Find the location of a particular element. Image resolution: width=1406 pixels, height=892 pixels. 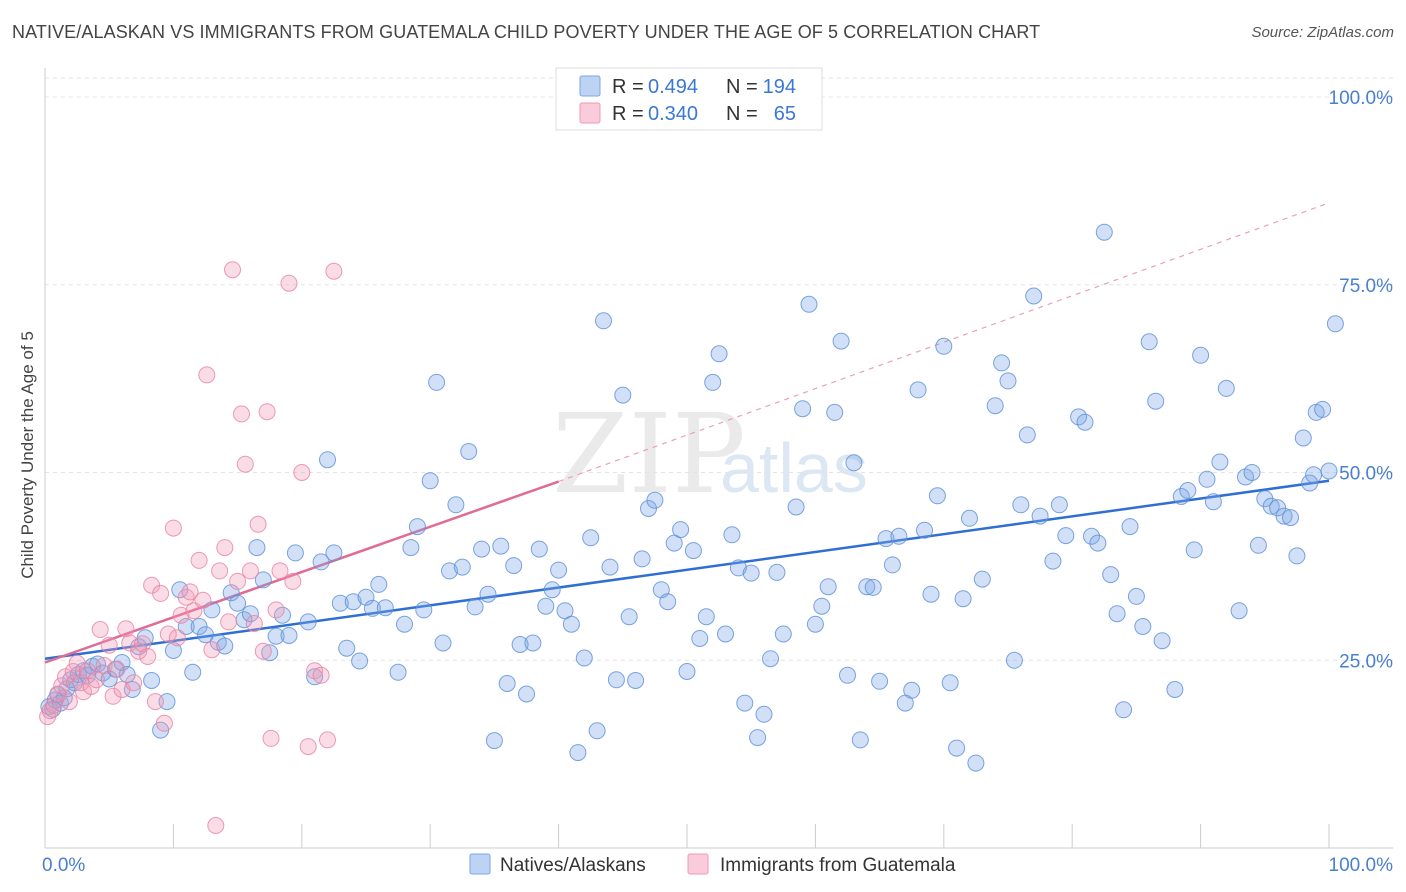

y-tick-label-75: 75.0% is located at coordinates (1366, 286).